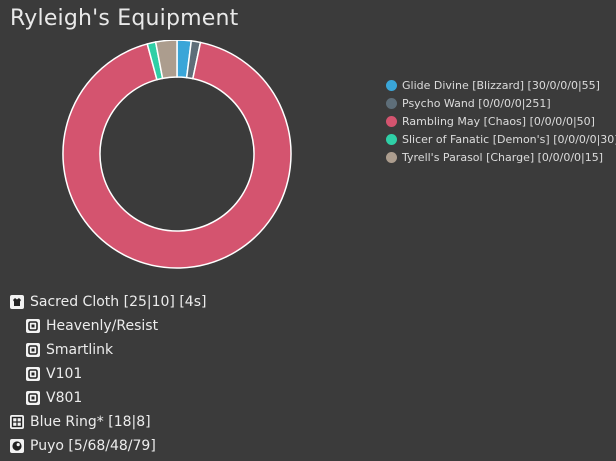  I want to click on socket-item: V101, so click(310, 374).